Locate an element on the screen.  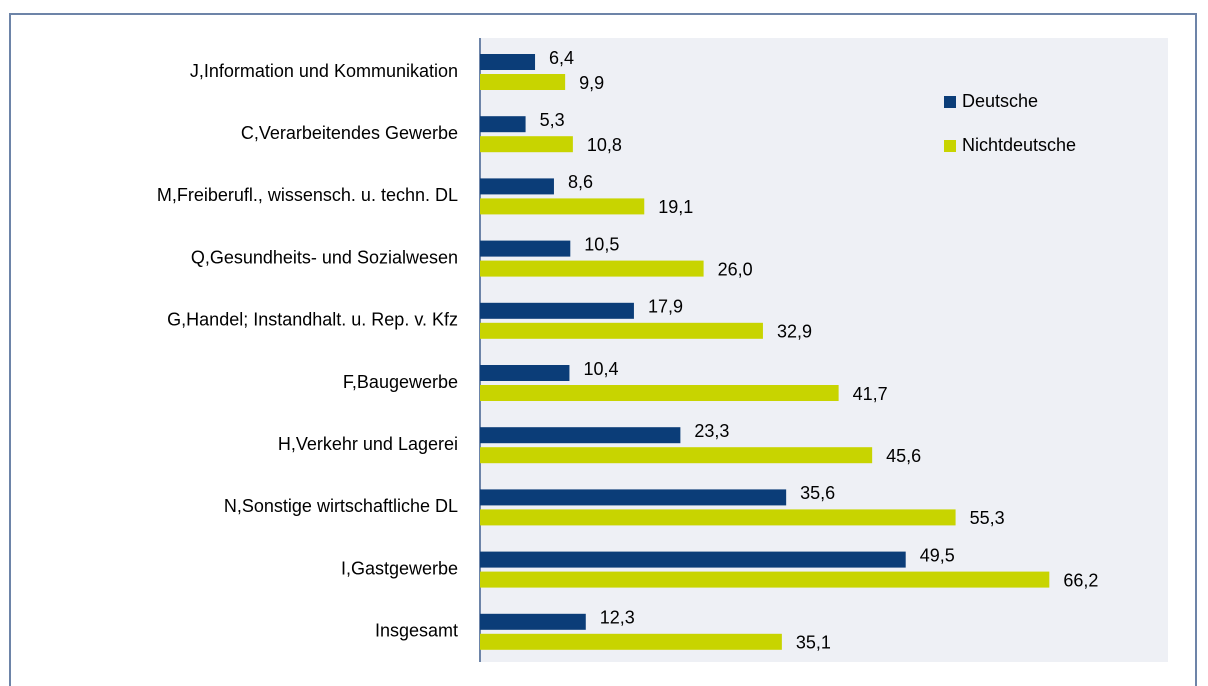
category-label: I,Gastgewerbe is located at coordinates (399, 568).